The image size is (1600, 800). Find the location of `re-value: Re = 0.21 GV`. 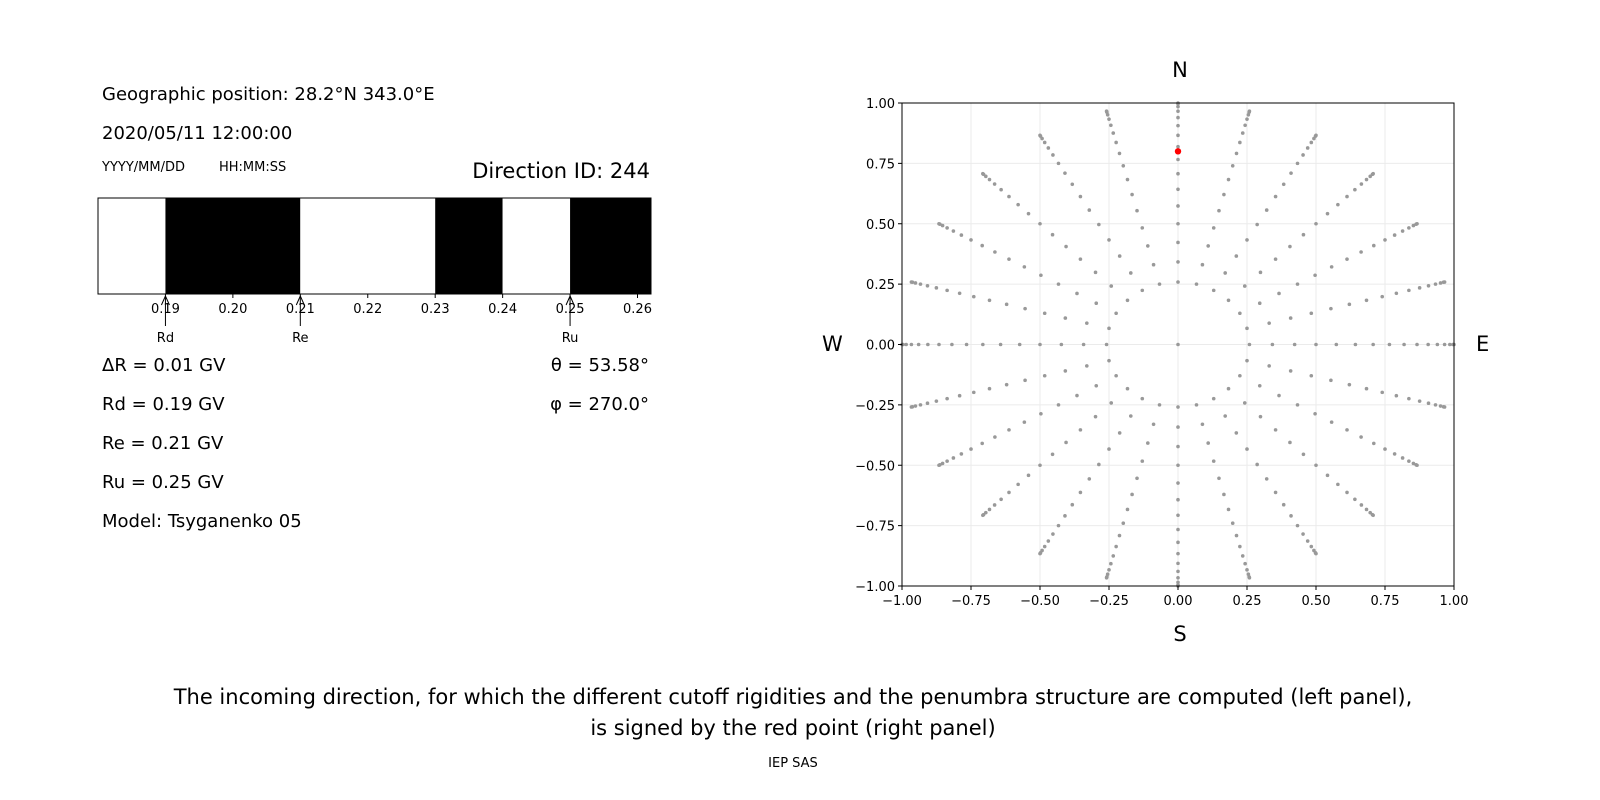

re-value: Re = 0.21 GV is located at coordinates (163, 443).